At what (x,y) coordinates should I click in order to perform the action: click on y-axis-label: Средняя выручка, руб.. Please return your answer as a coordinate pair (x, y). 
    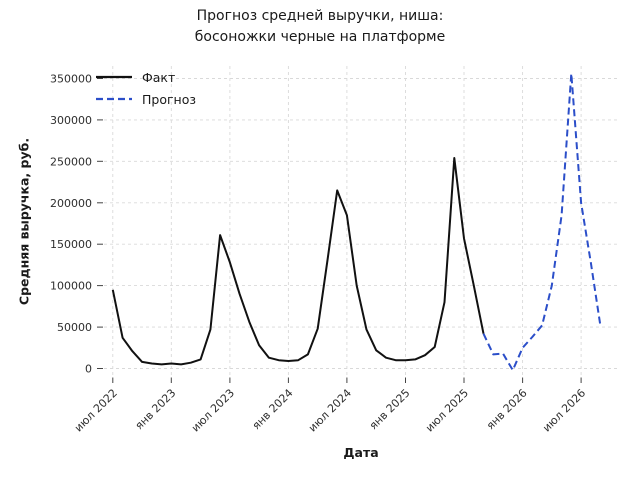
    Looking at the image, I should click on (24, 221).